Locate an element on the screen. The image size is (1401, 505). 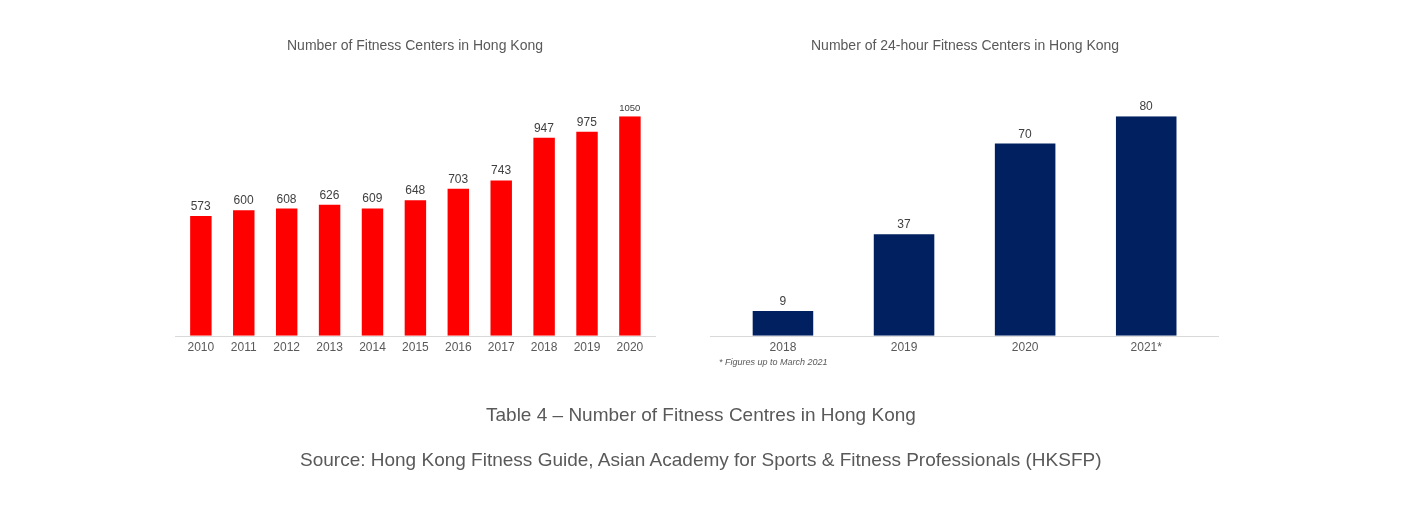
data-label: 947 is located at coordinates (544, 127).